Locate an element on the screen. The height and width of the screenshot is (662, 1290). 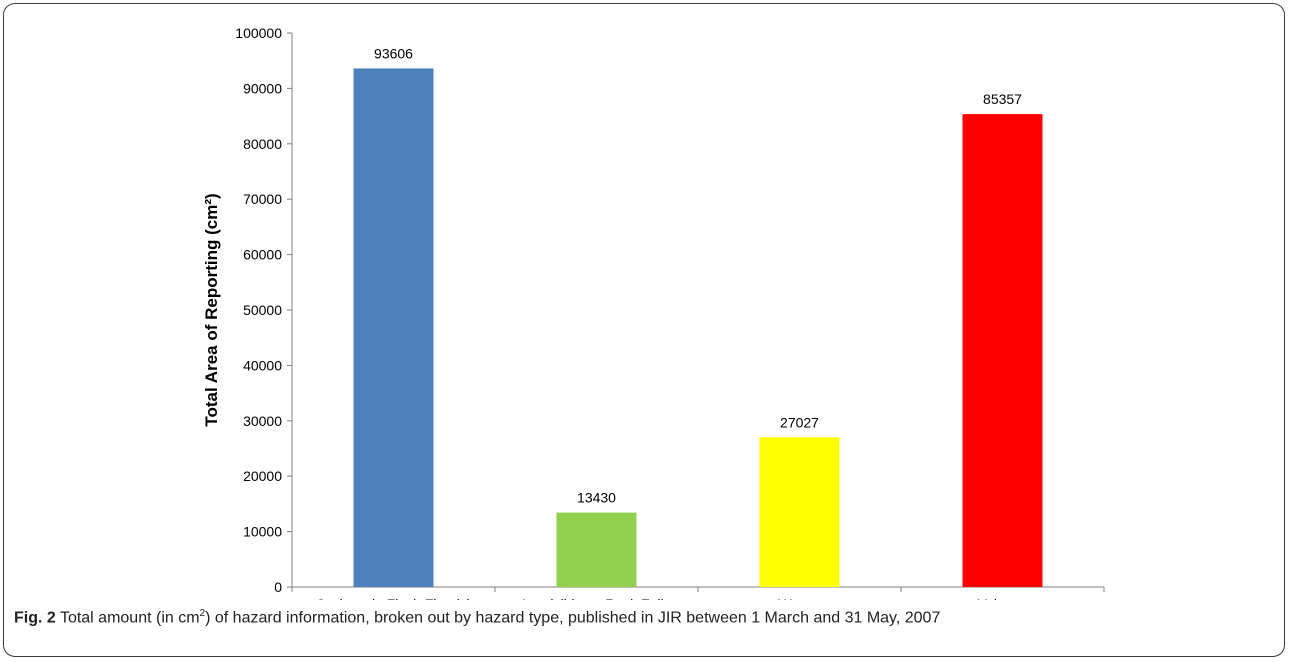
x-tick-label: Waves is located at coordinates (799, 598).